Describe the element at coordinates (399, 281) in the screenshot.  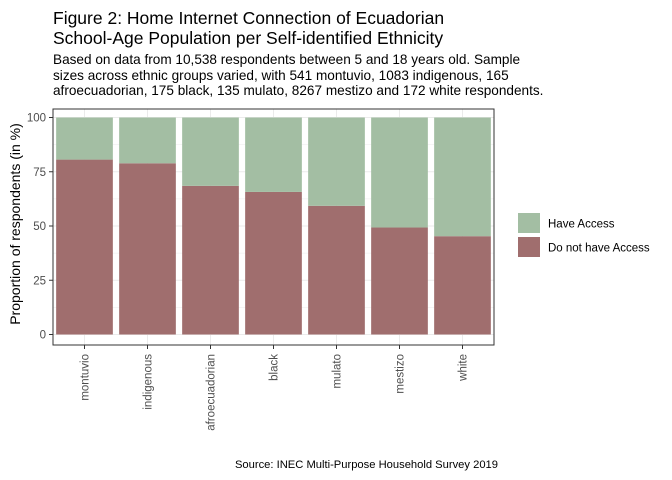
I see `bar-mestizo-no-access` at that location.